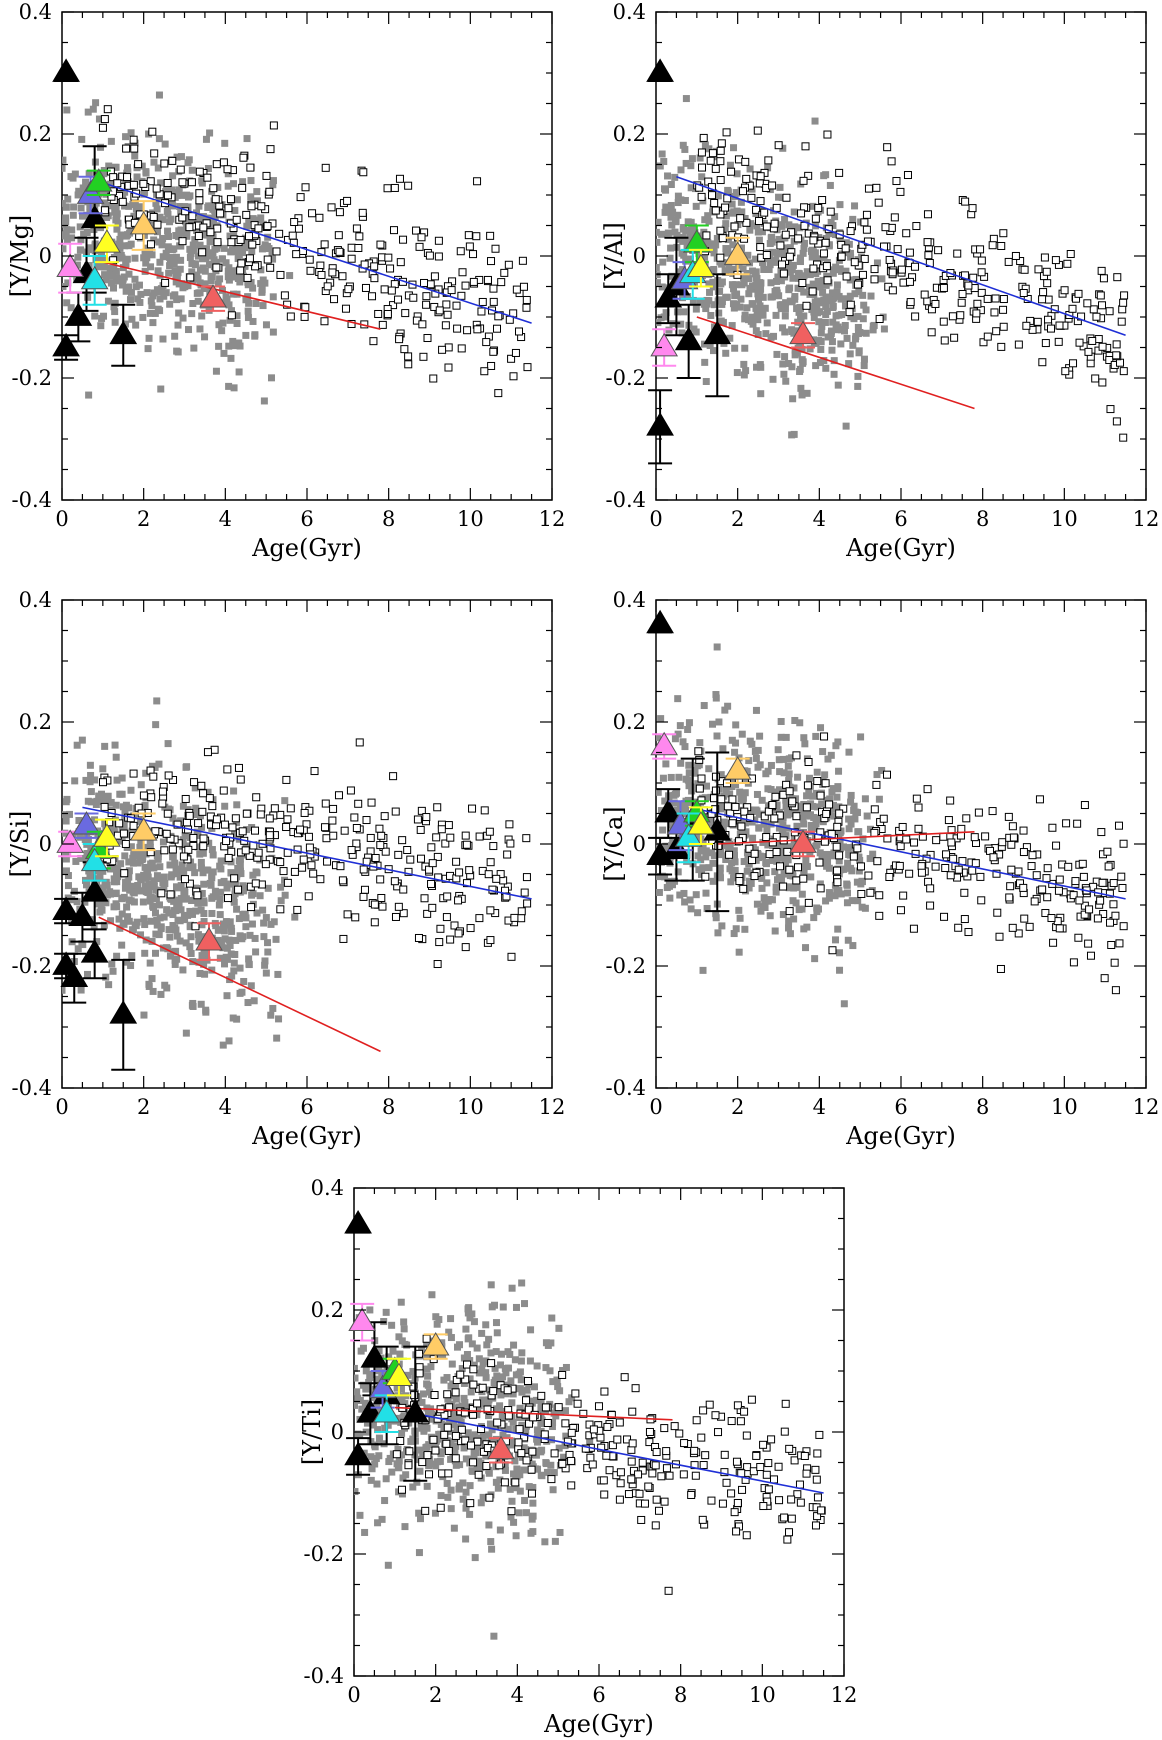  I want to click on x-tick-label: 2, so click(143, 1107).